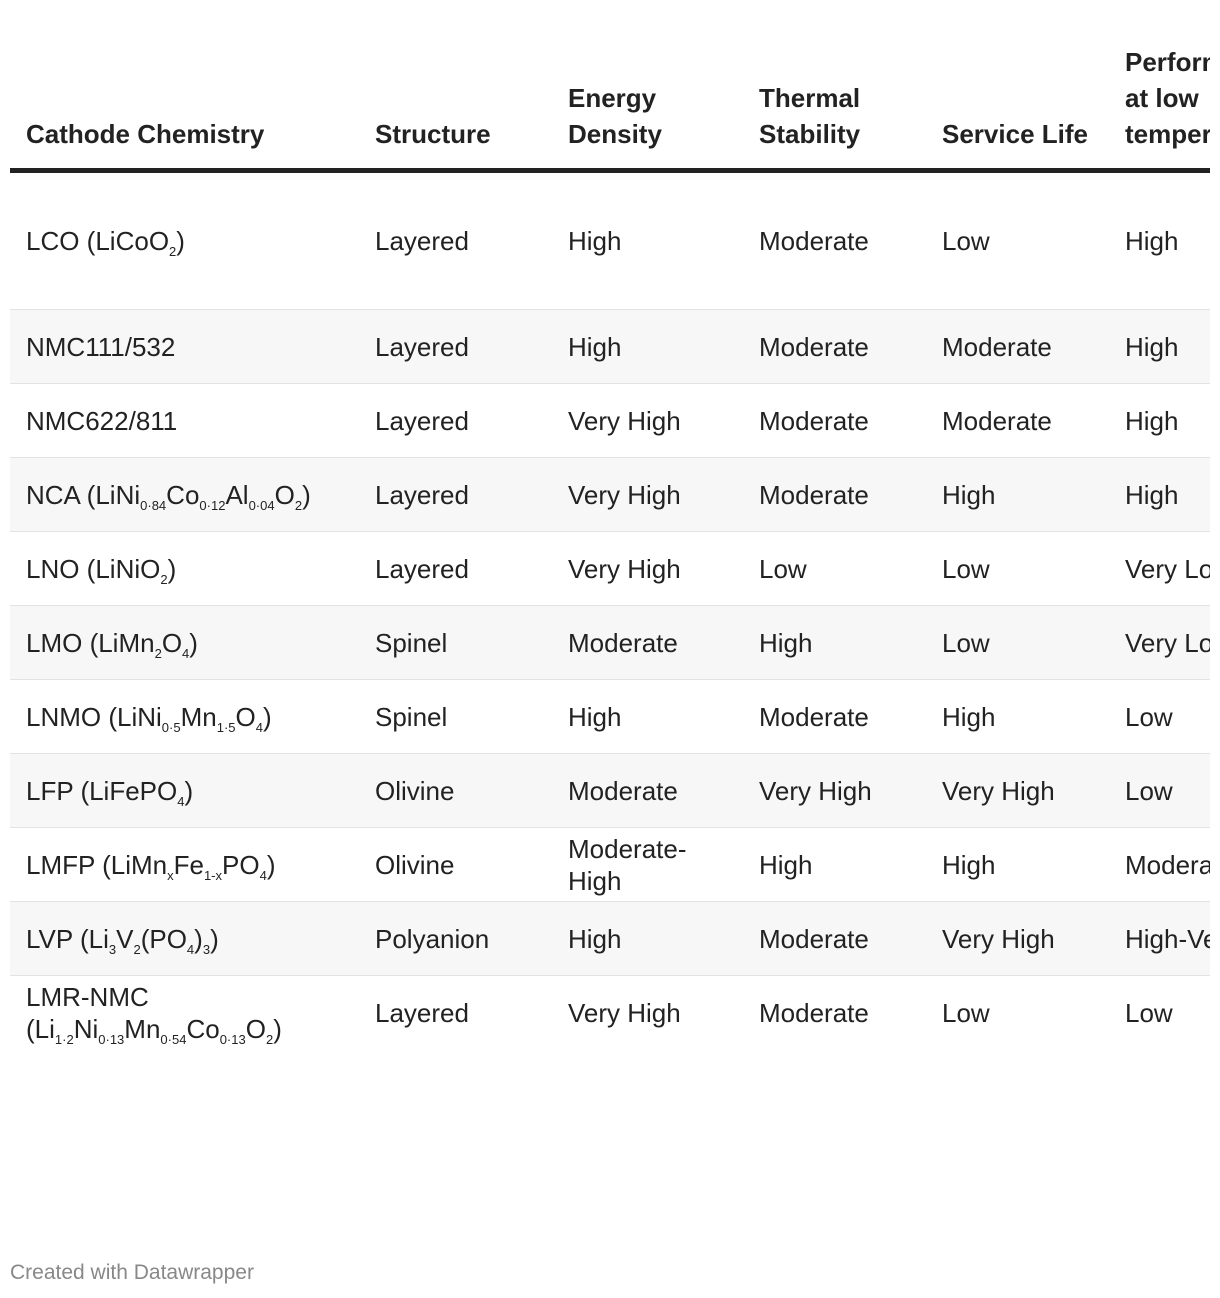 This screenshot has height=1298, width=1220. Describe the element at coordinates (184, 1012) in the screenshot. I see `formula-cell: LMR-NMC (Li1·2Ni0·13Mn0·54Co0·13O2)` at that location.